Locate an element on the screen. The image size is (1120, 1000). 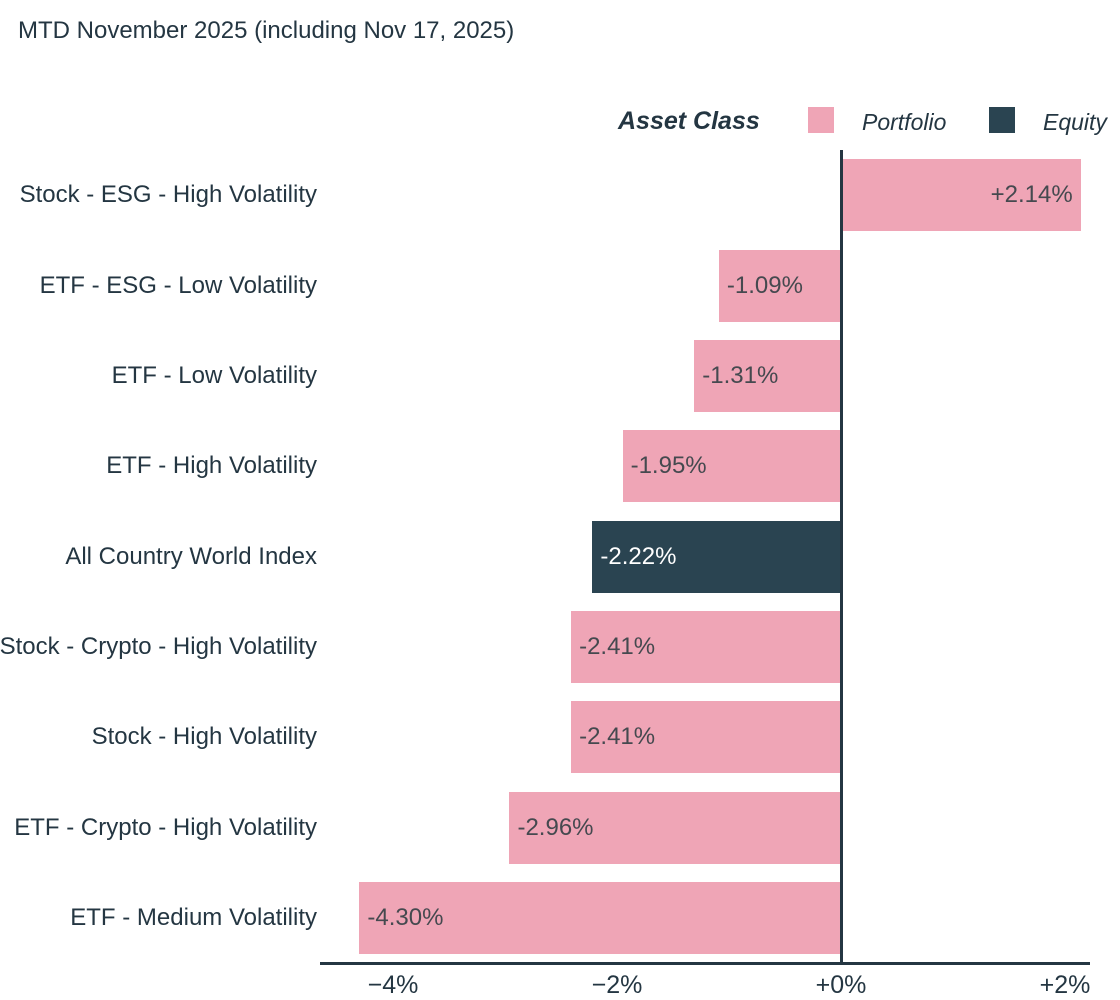
legend-title: Asset Class is located at coordinates (689, 121).